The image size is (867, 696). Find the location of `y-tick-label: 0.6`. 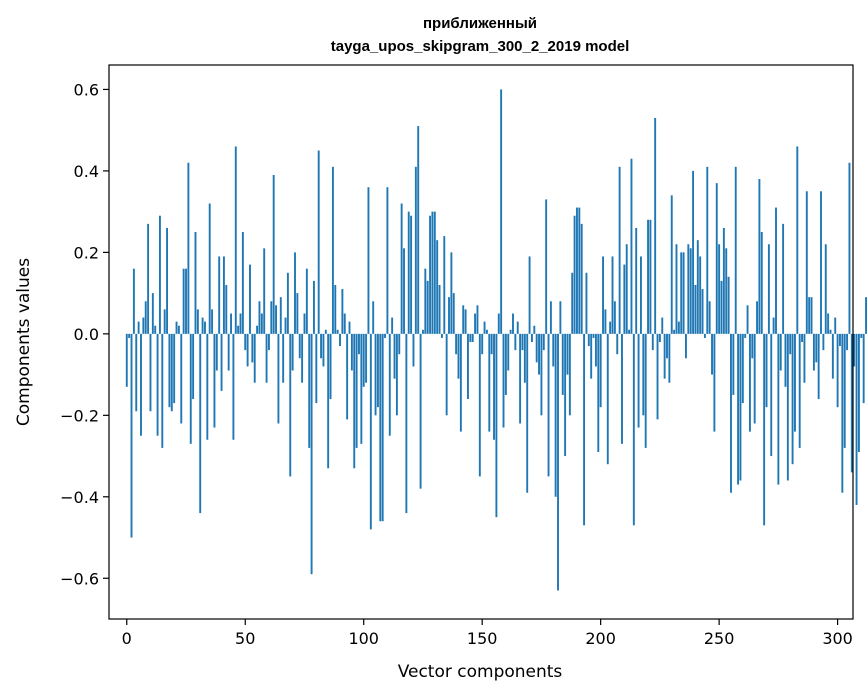

y-tick-label: 0.6 is located at coordinates (86, 89).